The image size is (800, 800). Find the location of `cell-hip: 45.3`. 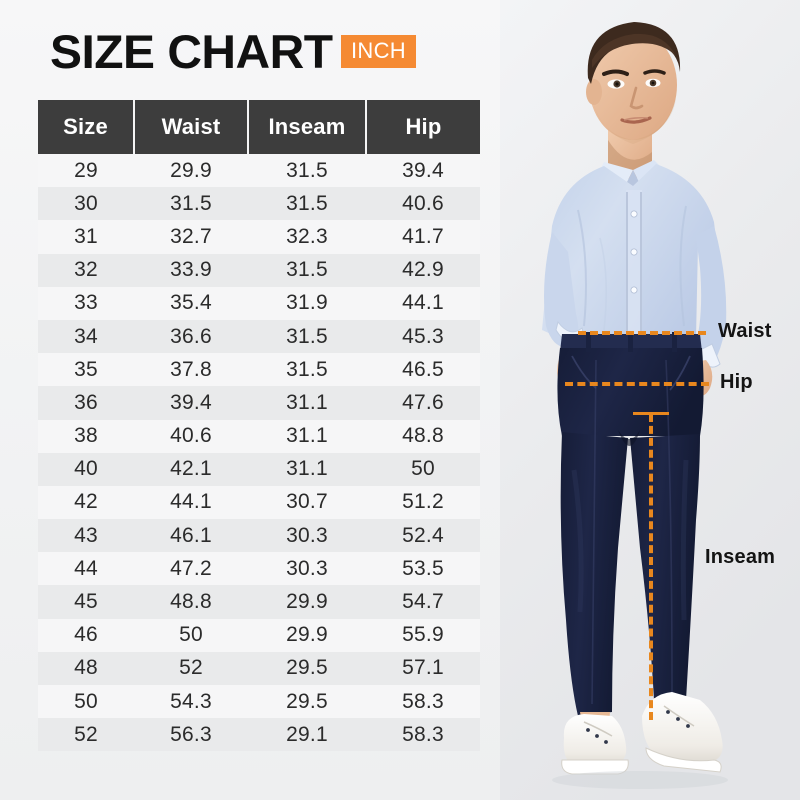

cell-hip: 45.3 is located at coordinates (423, 336).